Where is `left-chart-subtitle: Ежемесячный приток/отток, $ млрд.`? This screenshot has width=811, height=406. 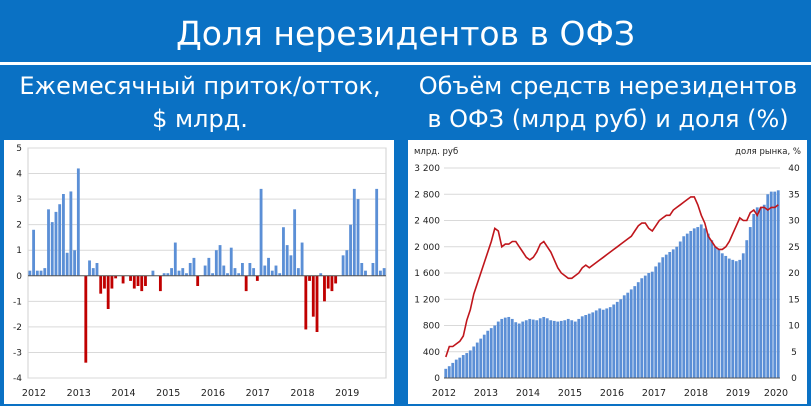 left-chart-subtitle: Ежемесячный приток/отток, $ млрд. is located at coordinates (200, 103).